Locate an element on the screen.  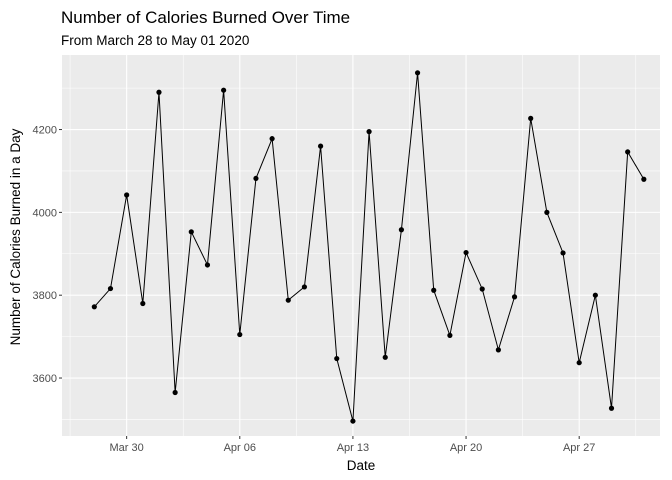
y-tick-label: 4200 is located at coordinates (45, 131).